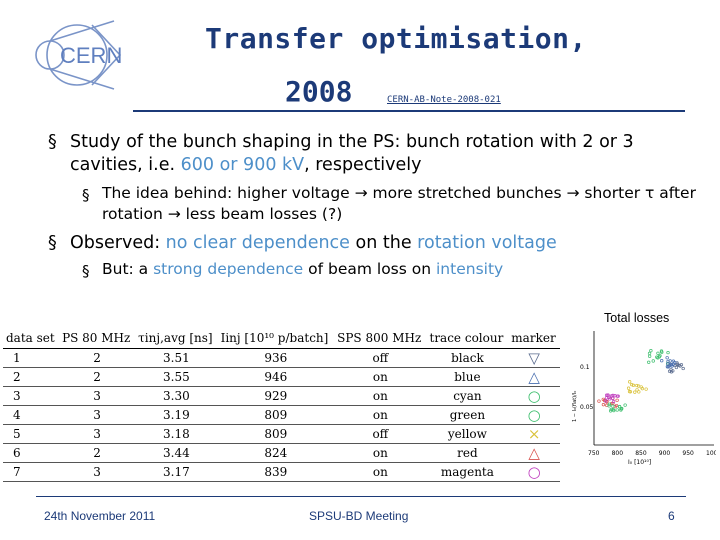 The image size is (720, 540). Describe the element at coordinates (688, 453) in the screenshot. I see `x-tick-label: 950` at that location.